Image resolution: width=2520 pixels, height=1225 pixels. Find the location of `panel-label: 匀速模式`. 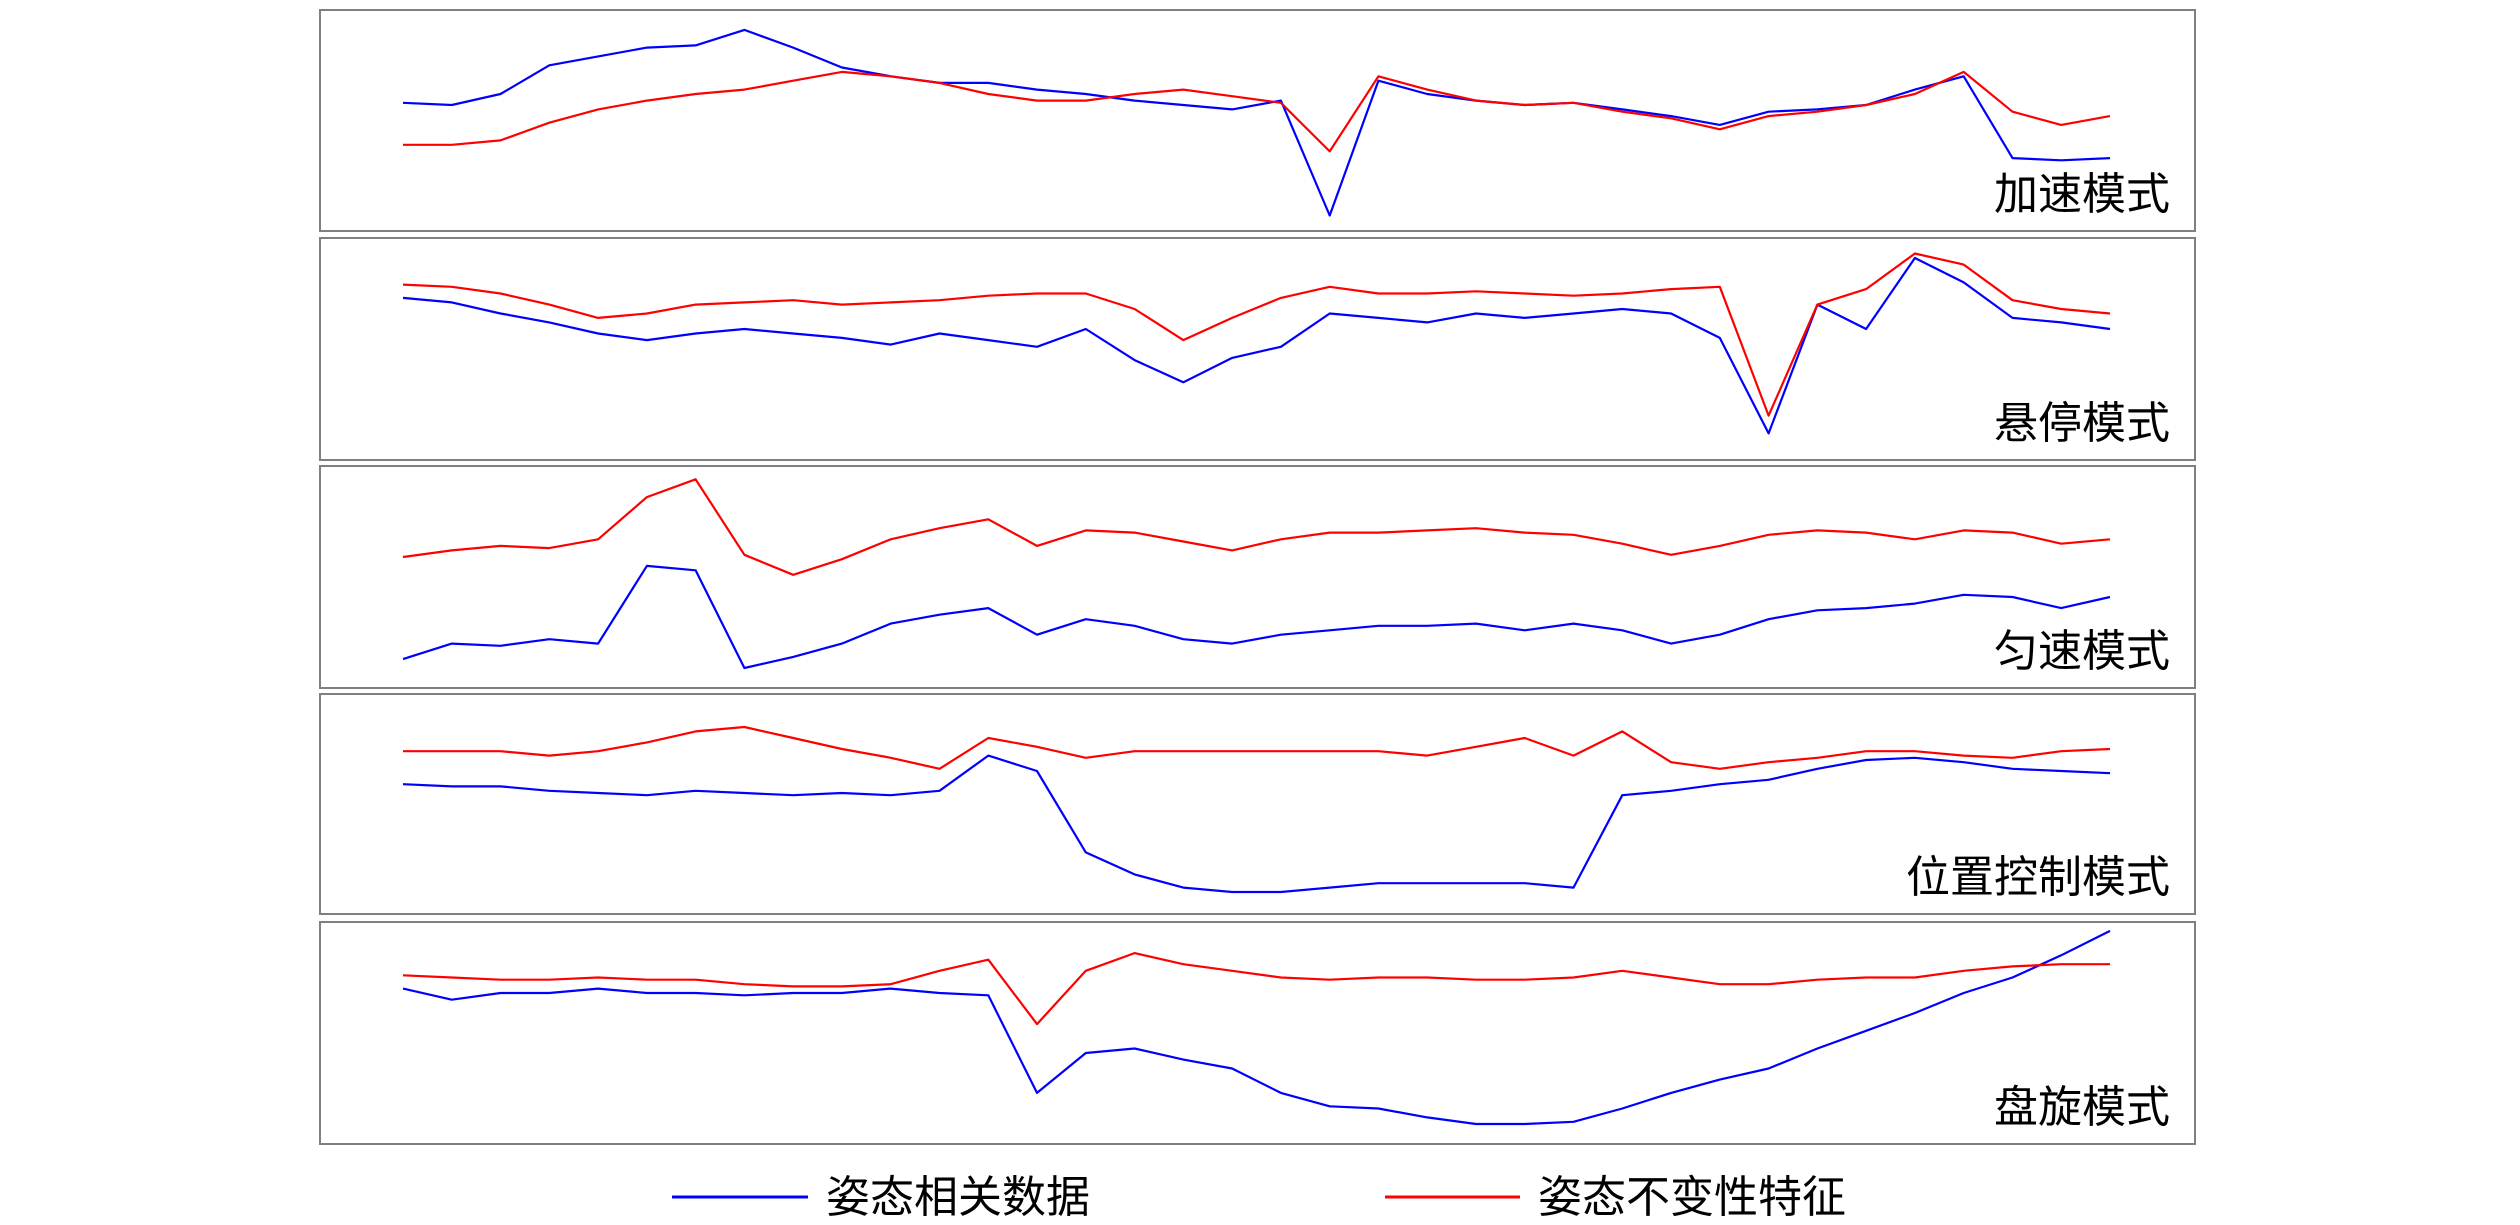

panel-label: 匀速模式 is located at coordinates (2082, 651).